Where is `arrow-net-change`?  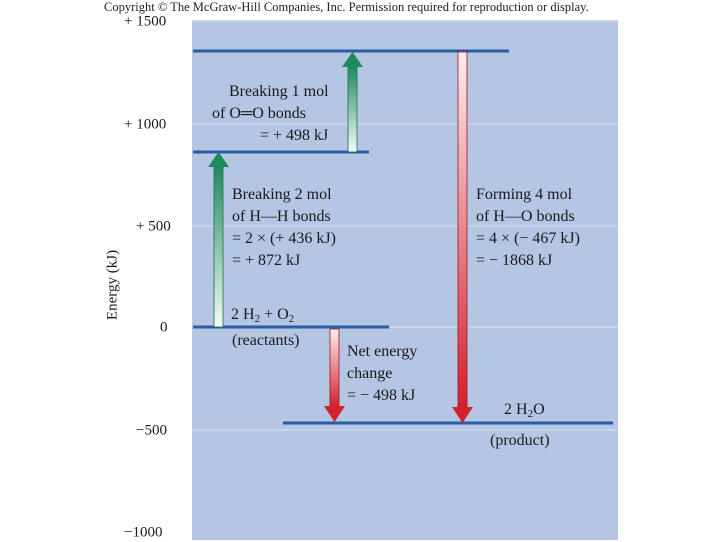
arrow-net-change is located at coordinates (334, 375).